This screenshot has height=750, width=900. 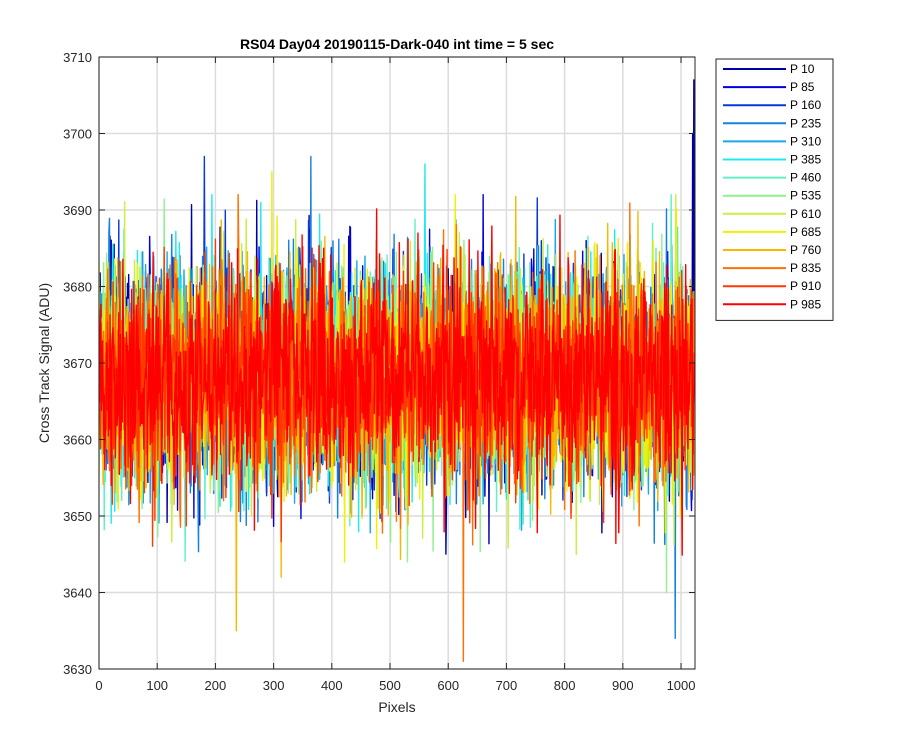 I want to click on x-tick-label: 800, so click(x=565, y=685).